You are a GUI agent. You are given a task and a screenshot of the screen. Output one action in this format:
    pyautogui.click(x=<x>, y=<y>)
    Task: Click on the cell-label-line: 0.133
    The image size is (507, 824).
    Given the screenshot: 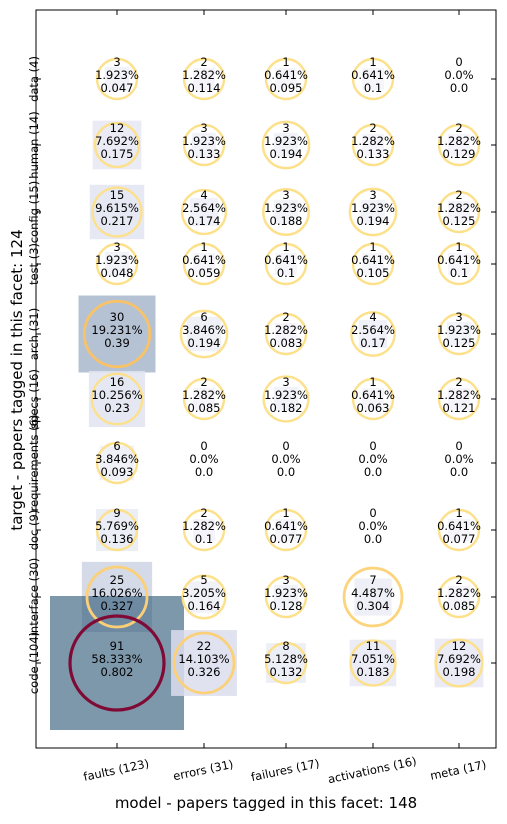 What is the action you would take?
    pyautogui.click(x=204, y=154)
    